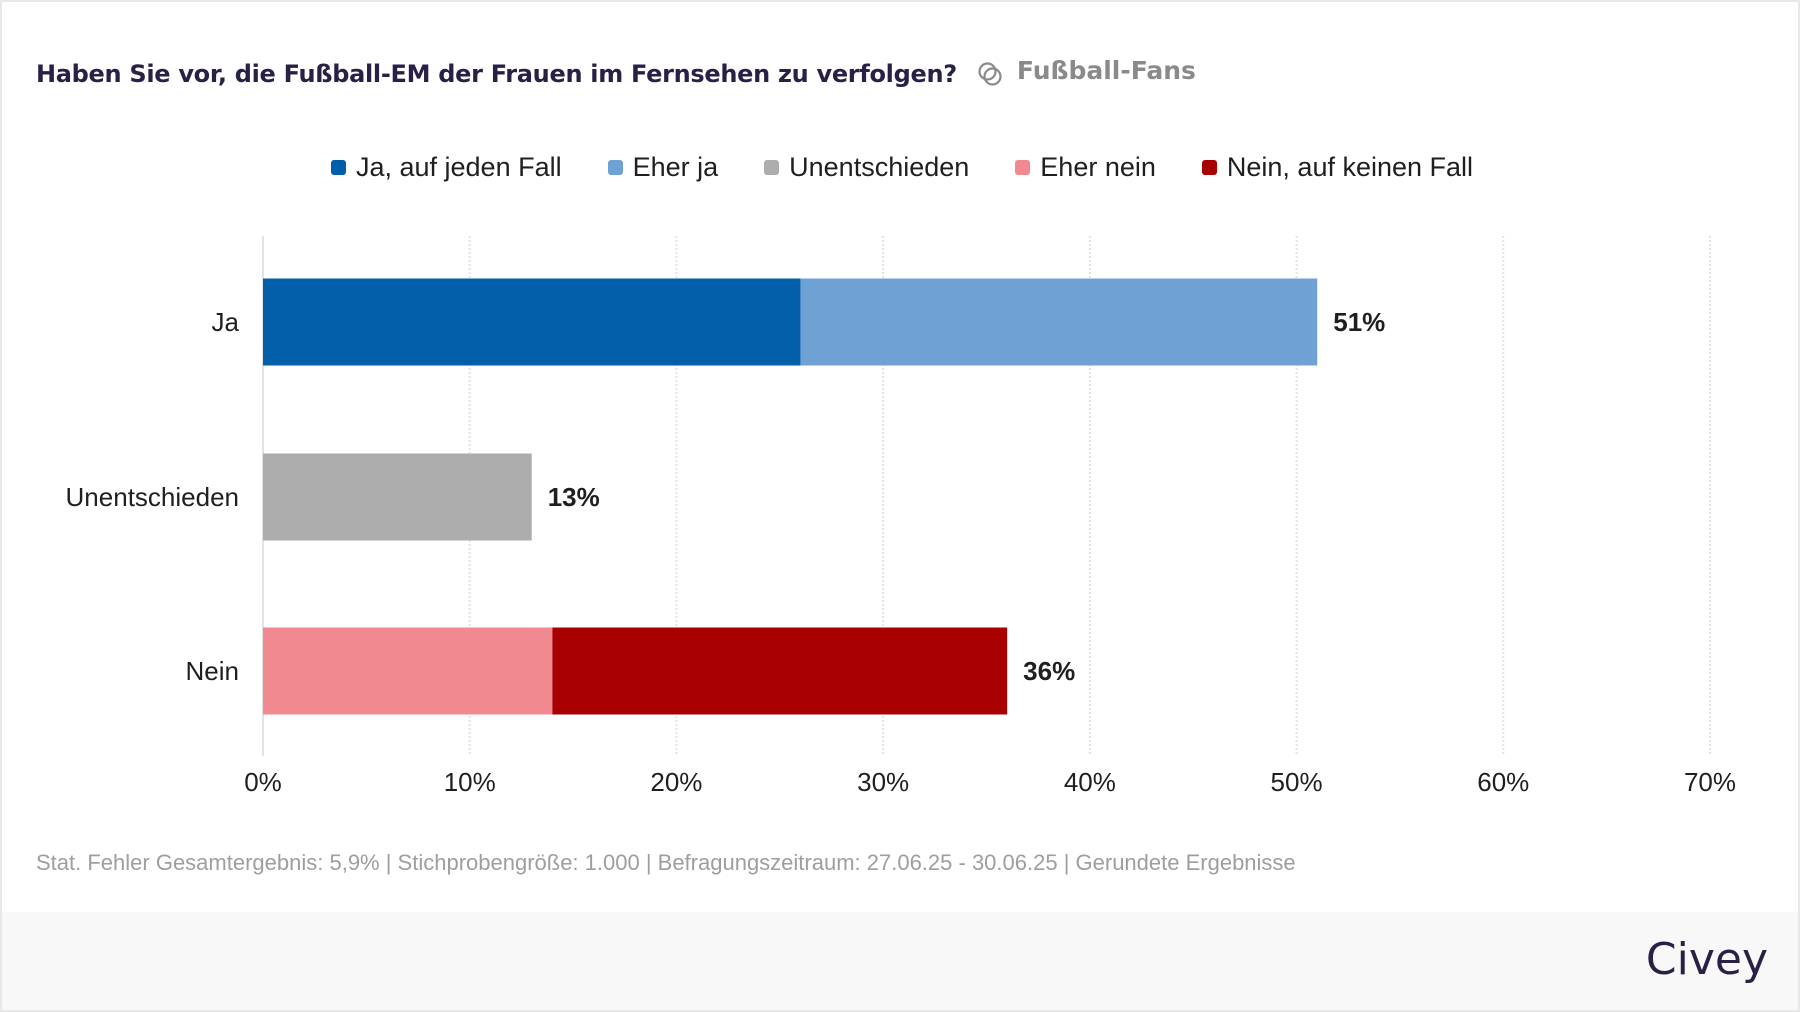 The width and height of the screenshot is (1800, 1012). I want to click on audience-label: Fußball-Fans, so click(1106, 70).